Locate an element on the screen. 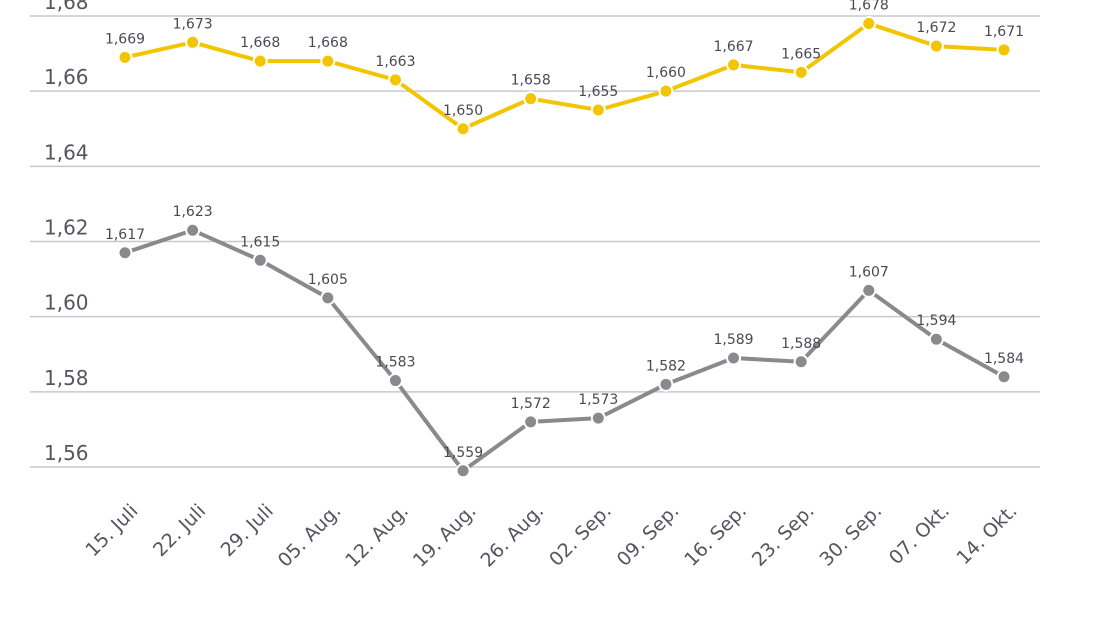  data-label: 1,658 is located at coordinates (531, 81).